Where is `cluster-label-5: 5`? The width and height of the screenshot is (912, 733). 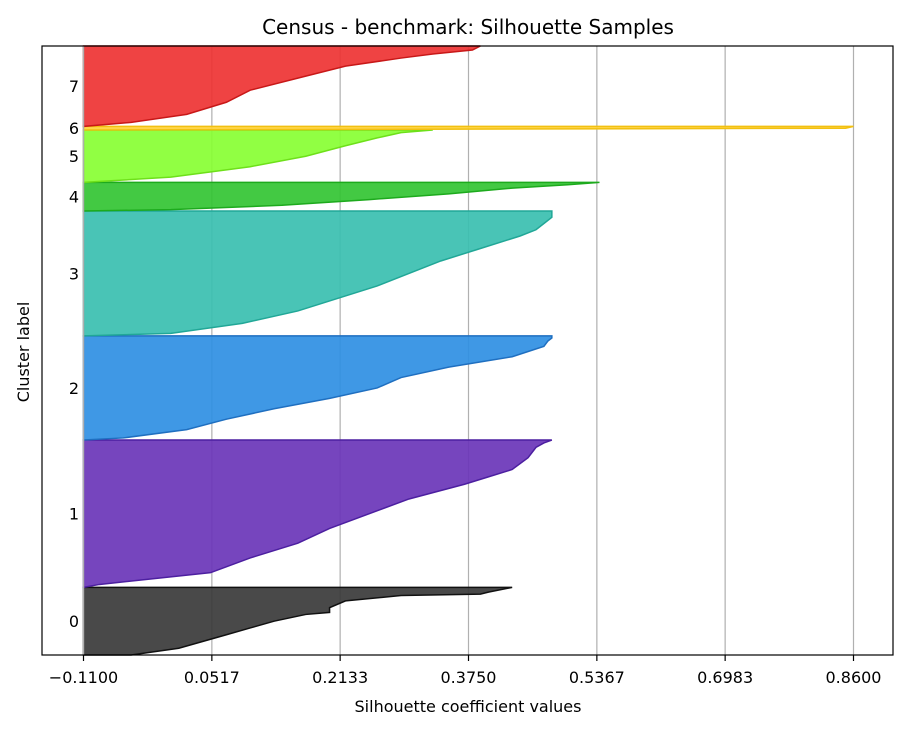
cluster-label-5: 5 is located at coordinates (74, 156).